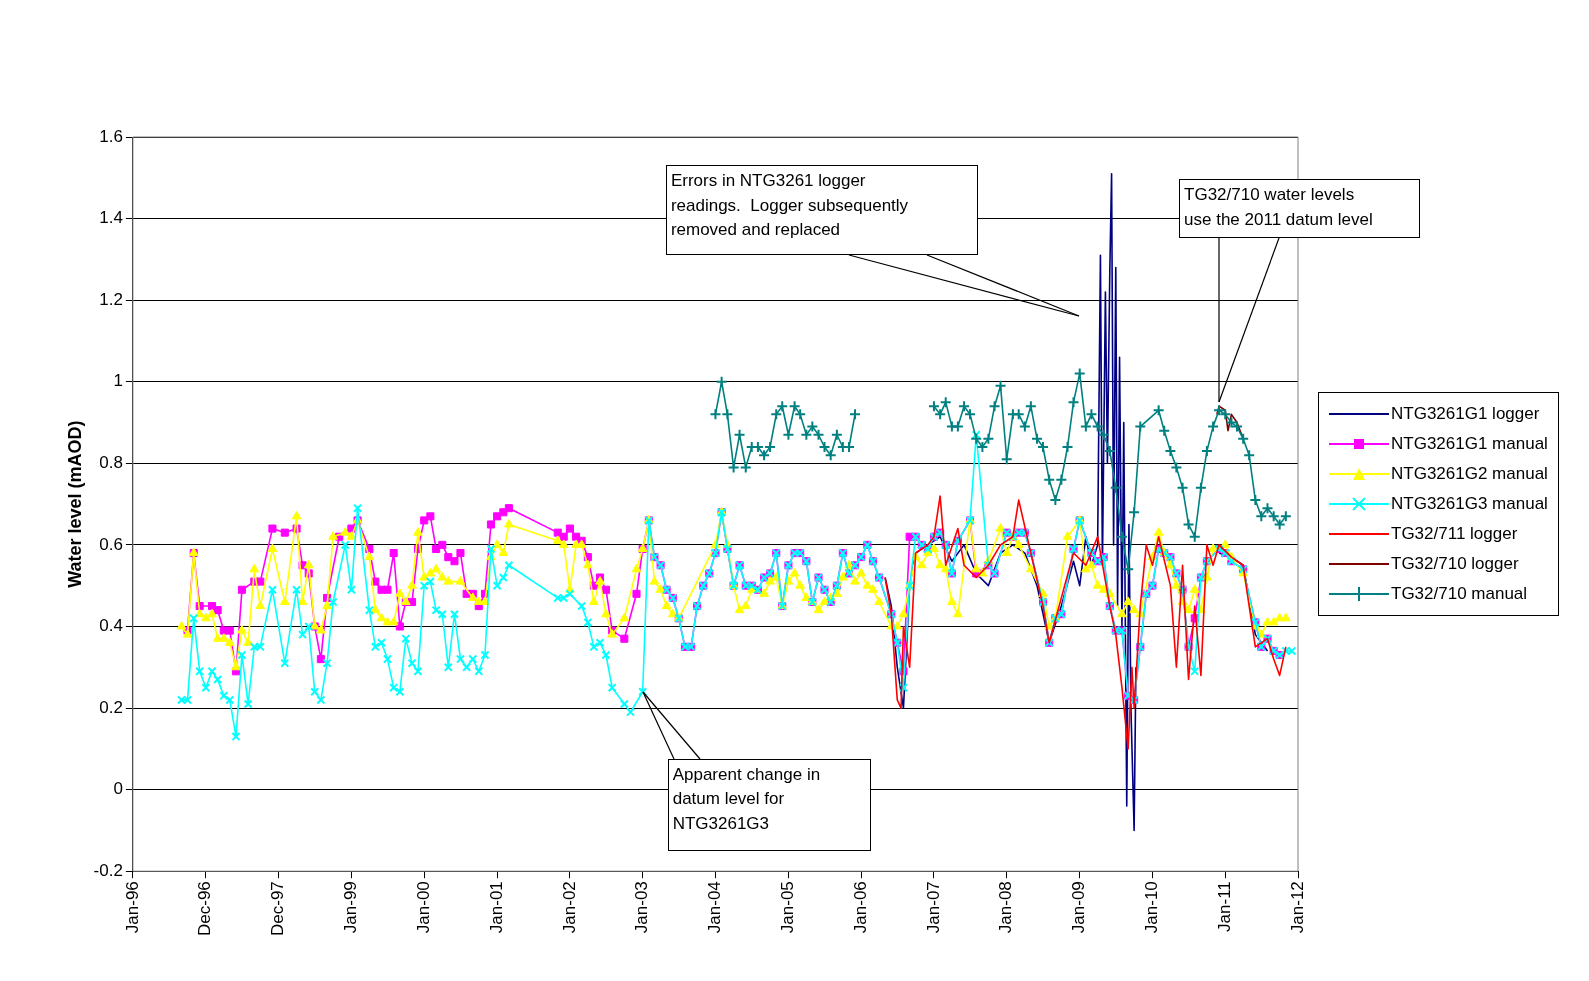 This screenshot has width=1589, height=981. I want to click on annotation: TG32/710 water levels use the 2011 datum level, so click(1300, 209).